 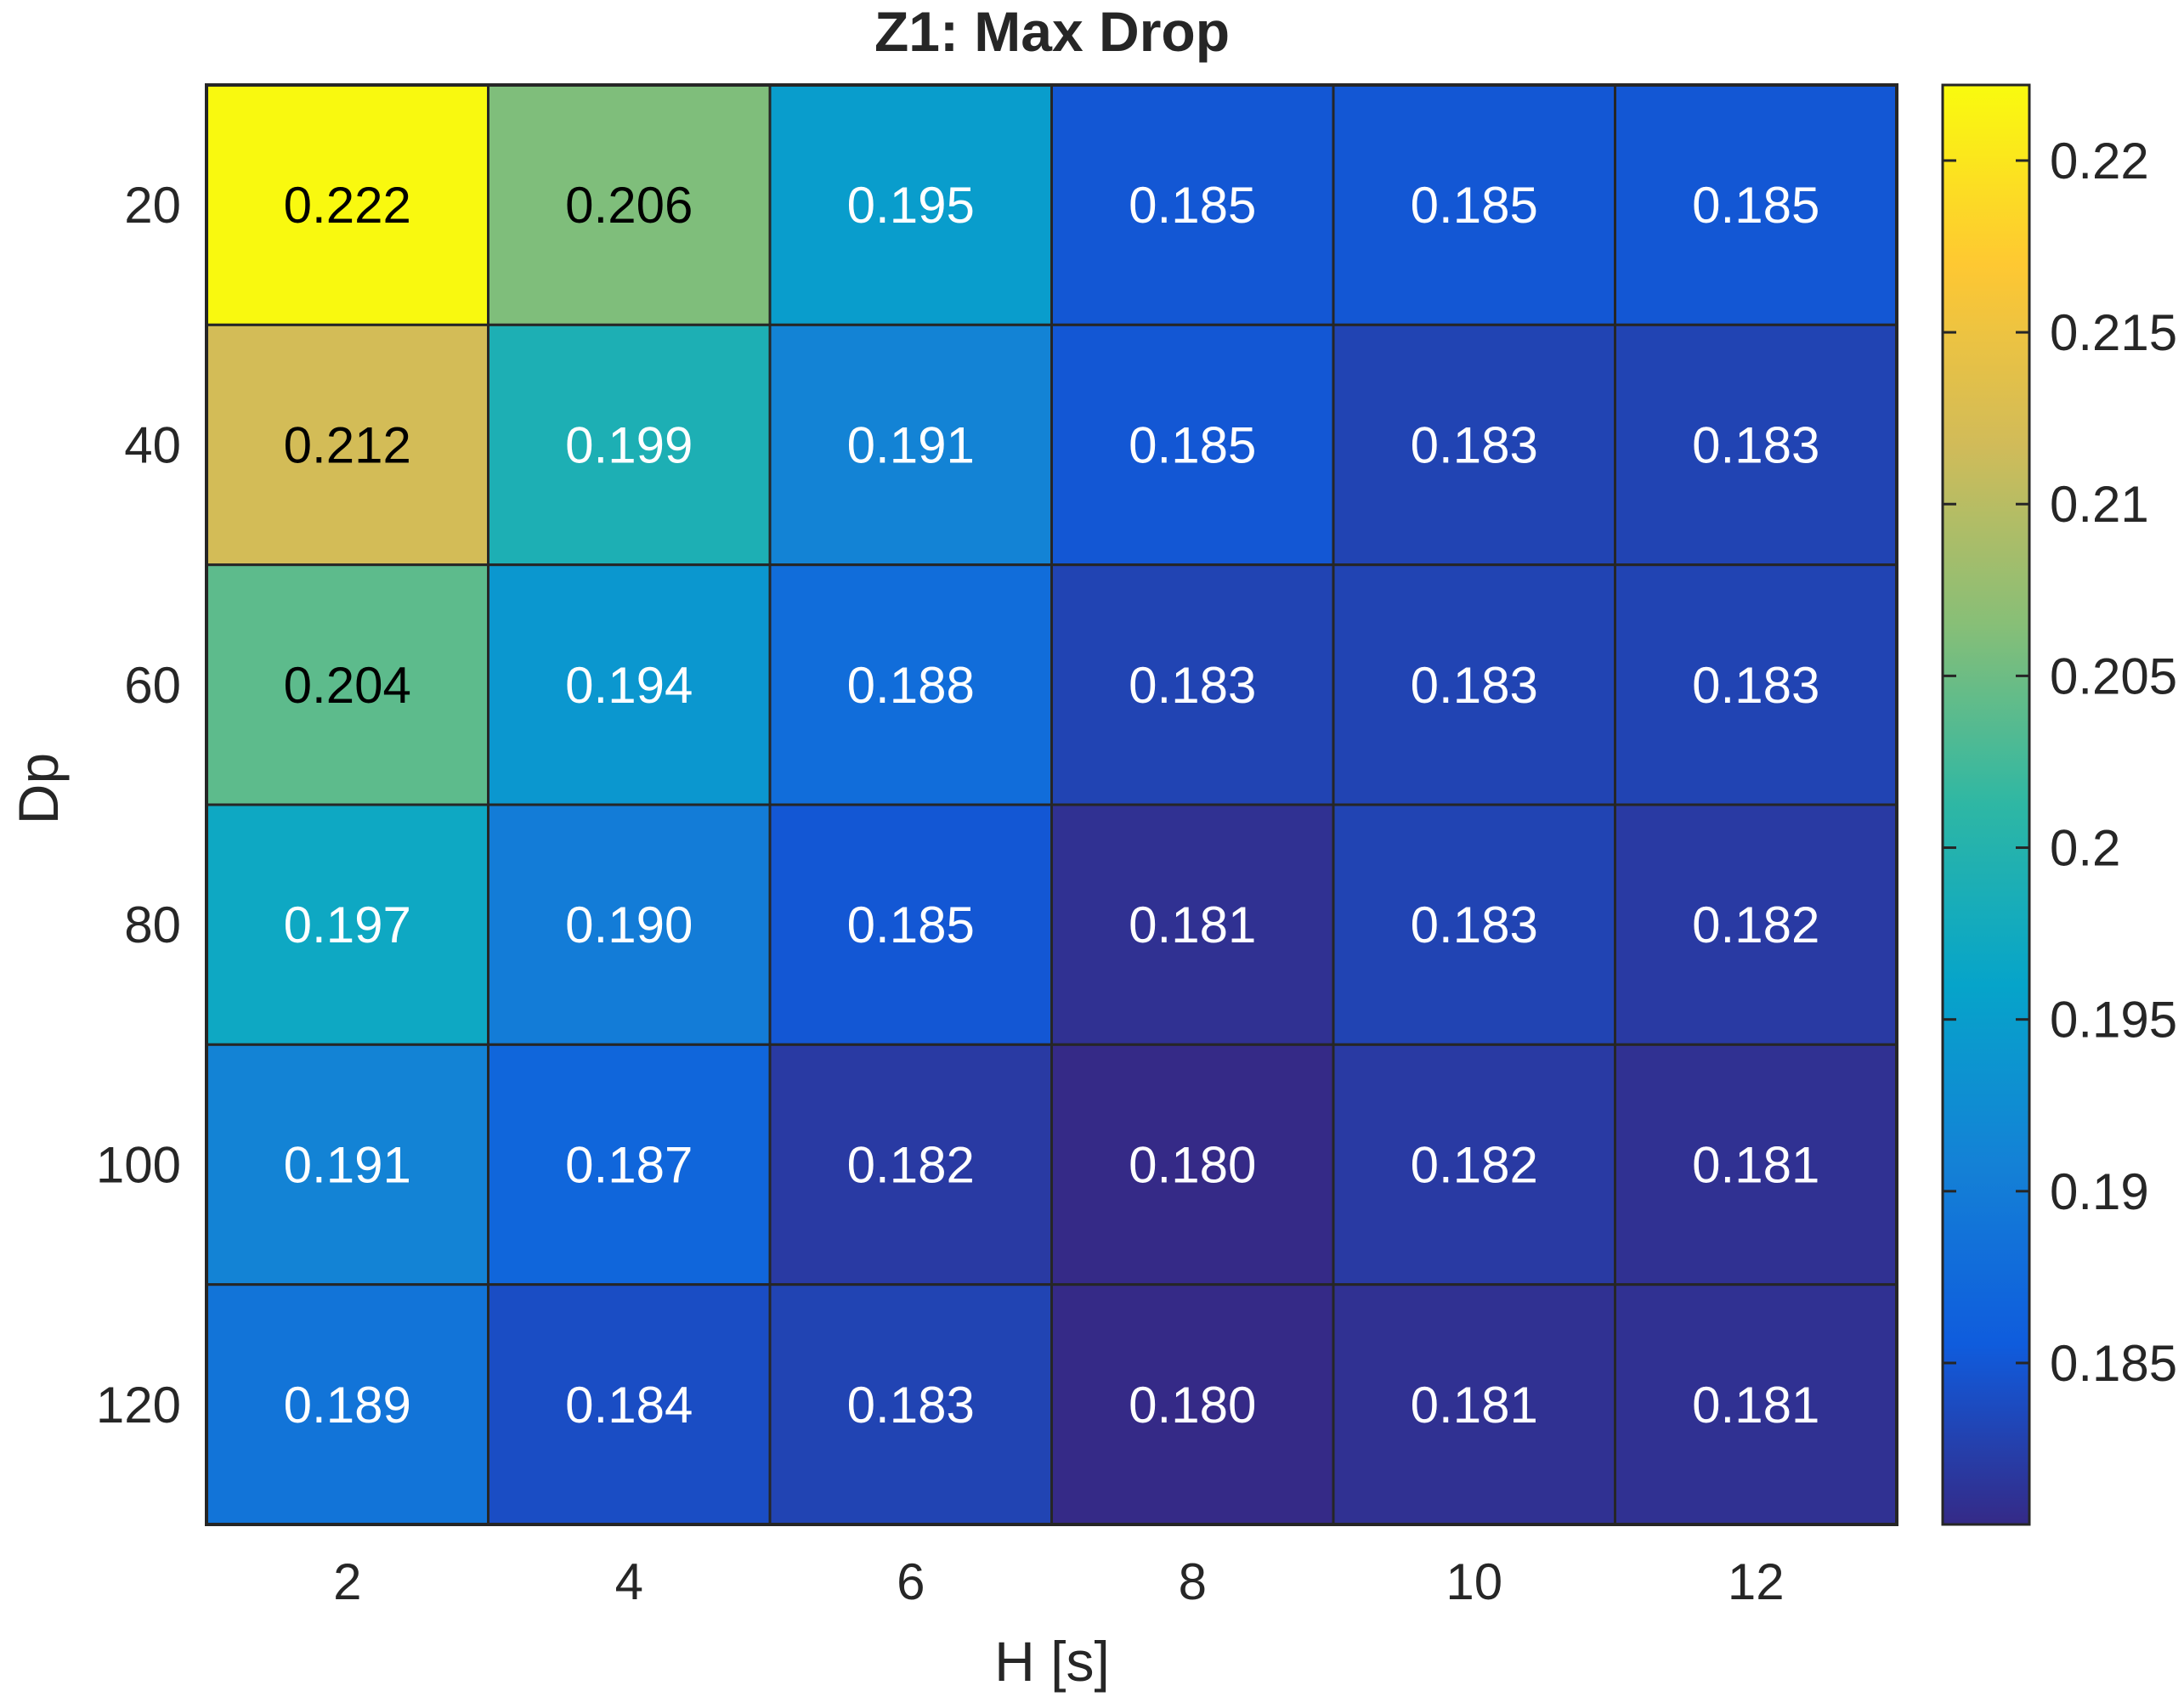 I want to click on cell-value-label: 0.194, so click(x=629, y=686).